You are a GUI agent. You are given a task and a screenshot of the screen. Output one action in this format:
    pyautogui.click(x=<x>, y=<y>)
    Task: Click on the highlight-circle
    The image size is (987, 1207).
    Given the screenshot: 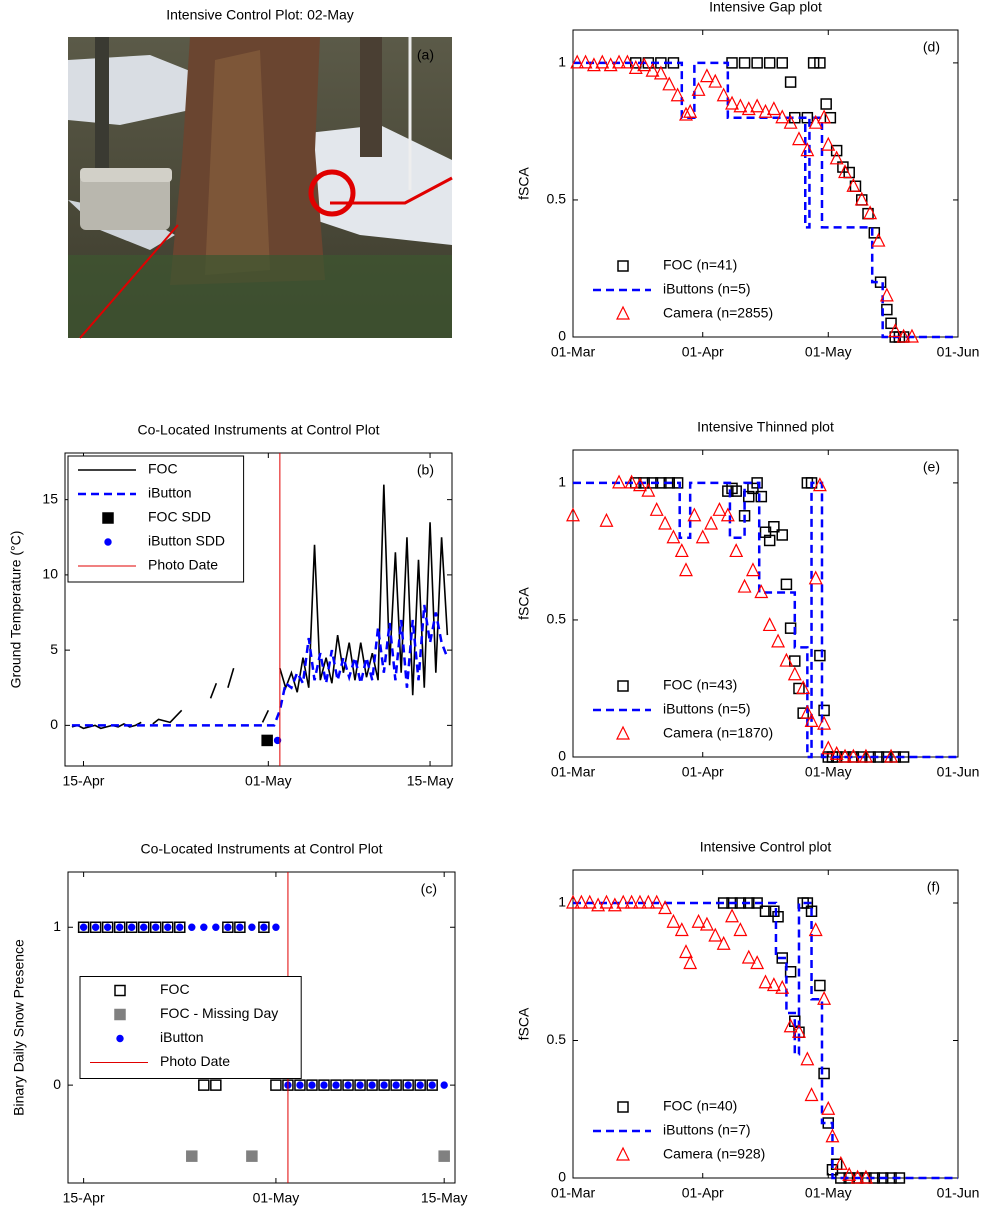 What is the action you would take?
    pyautogui.click(x=332, y=193)
    